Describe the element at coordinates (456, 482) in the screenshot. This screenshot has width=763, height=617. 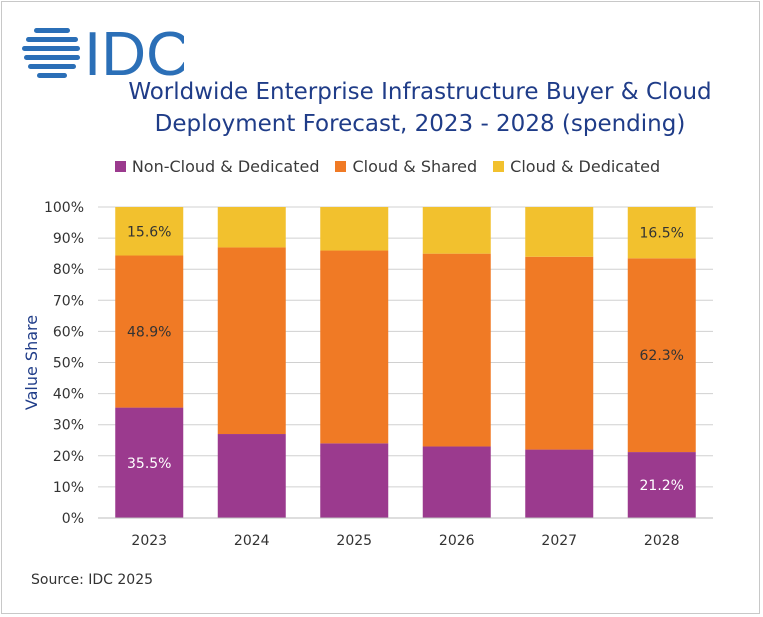
I see `bar-segment-2026-non-cloud-dedicated` at that location.